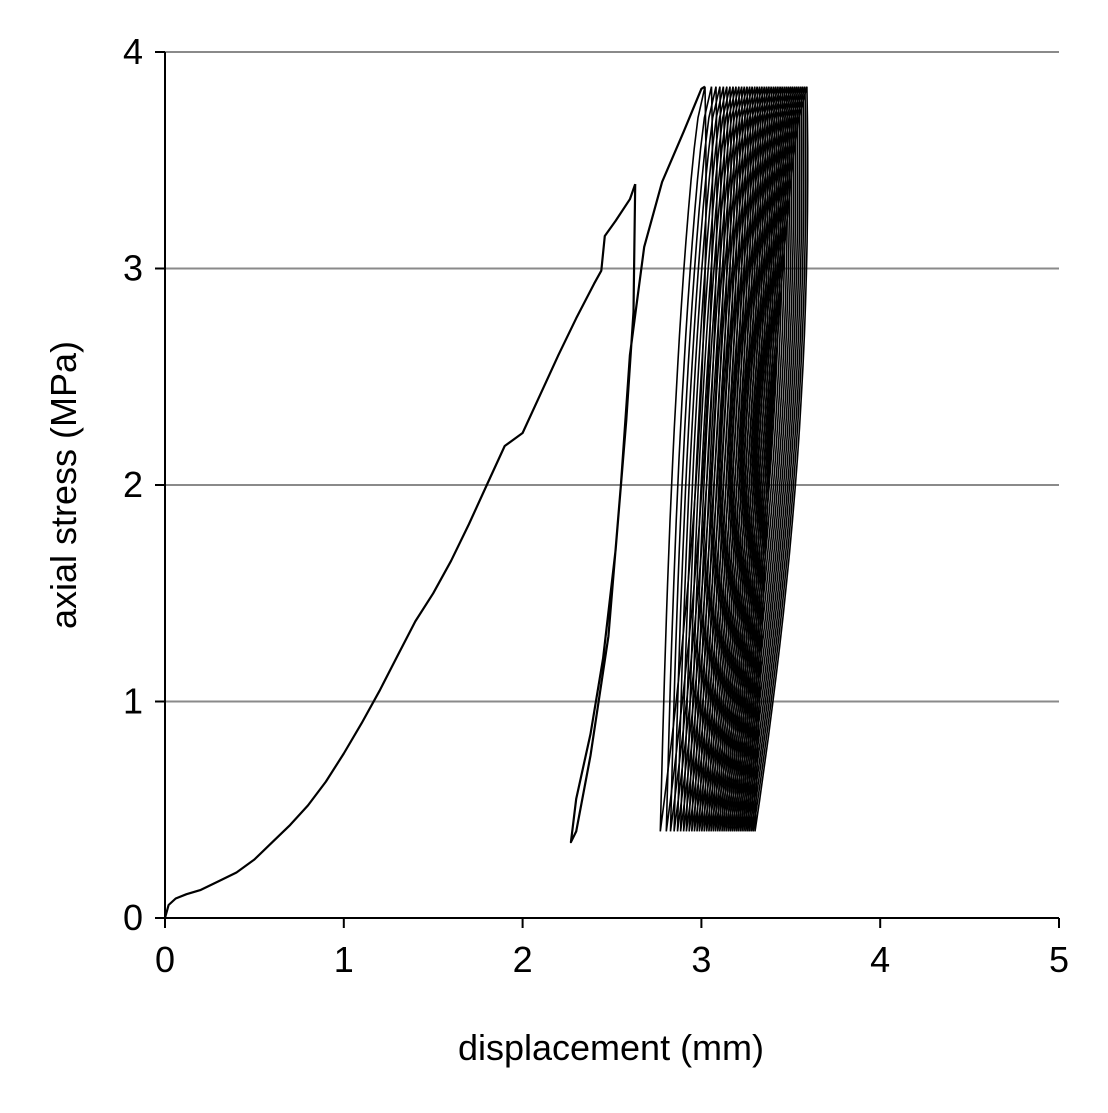 The height and width of the screenshot is (1113, 1108). I want to click on x-tick-label-4: 4, so click(880, 959).